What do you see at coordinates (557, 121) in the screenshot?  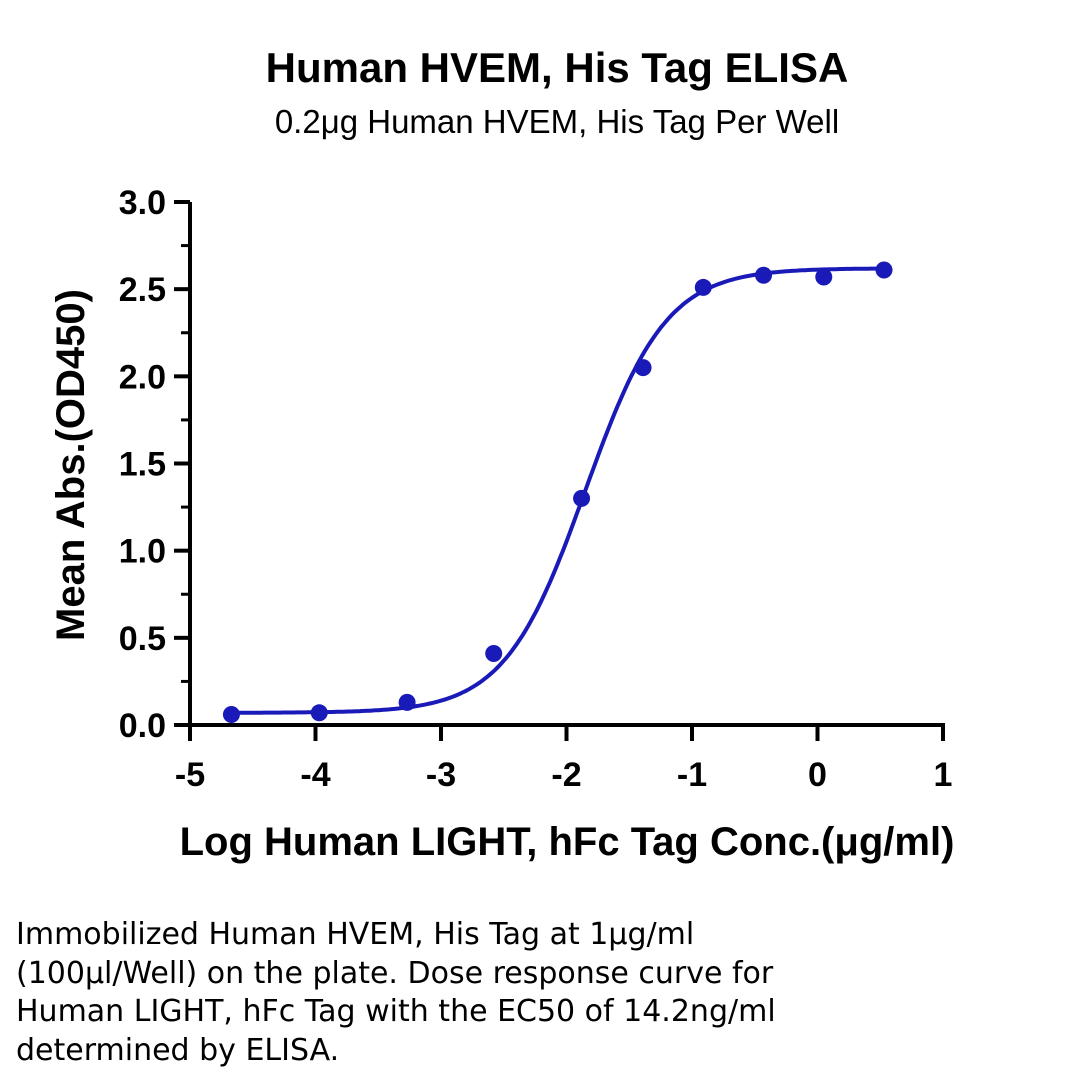 I see `chart-subtitle: 0.2μg Human HVEM, His Tag Per Well` at bounding box center [557, 121].